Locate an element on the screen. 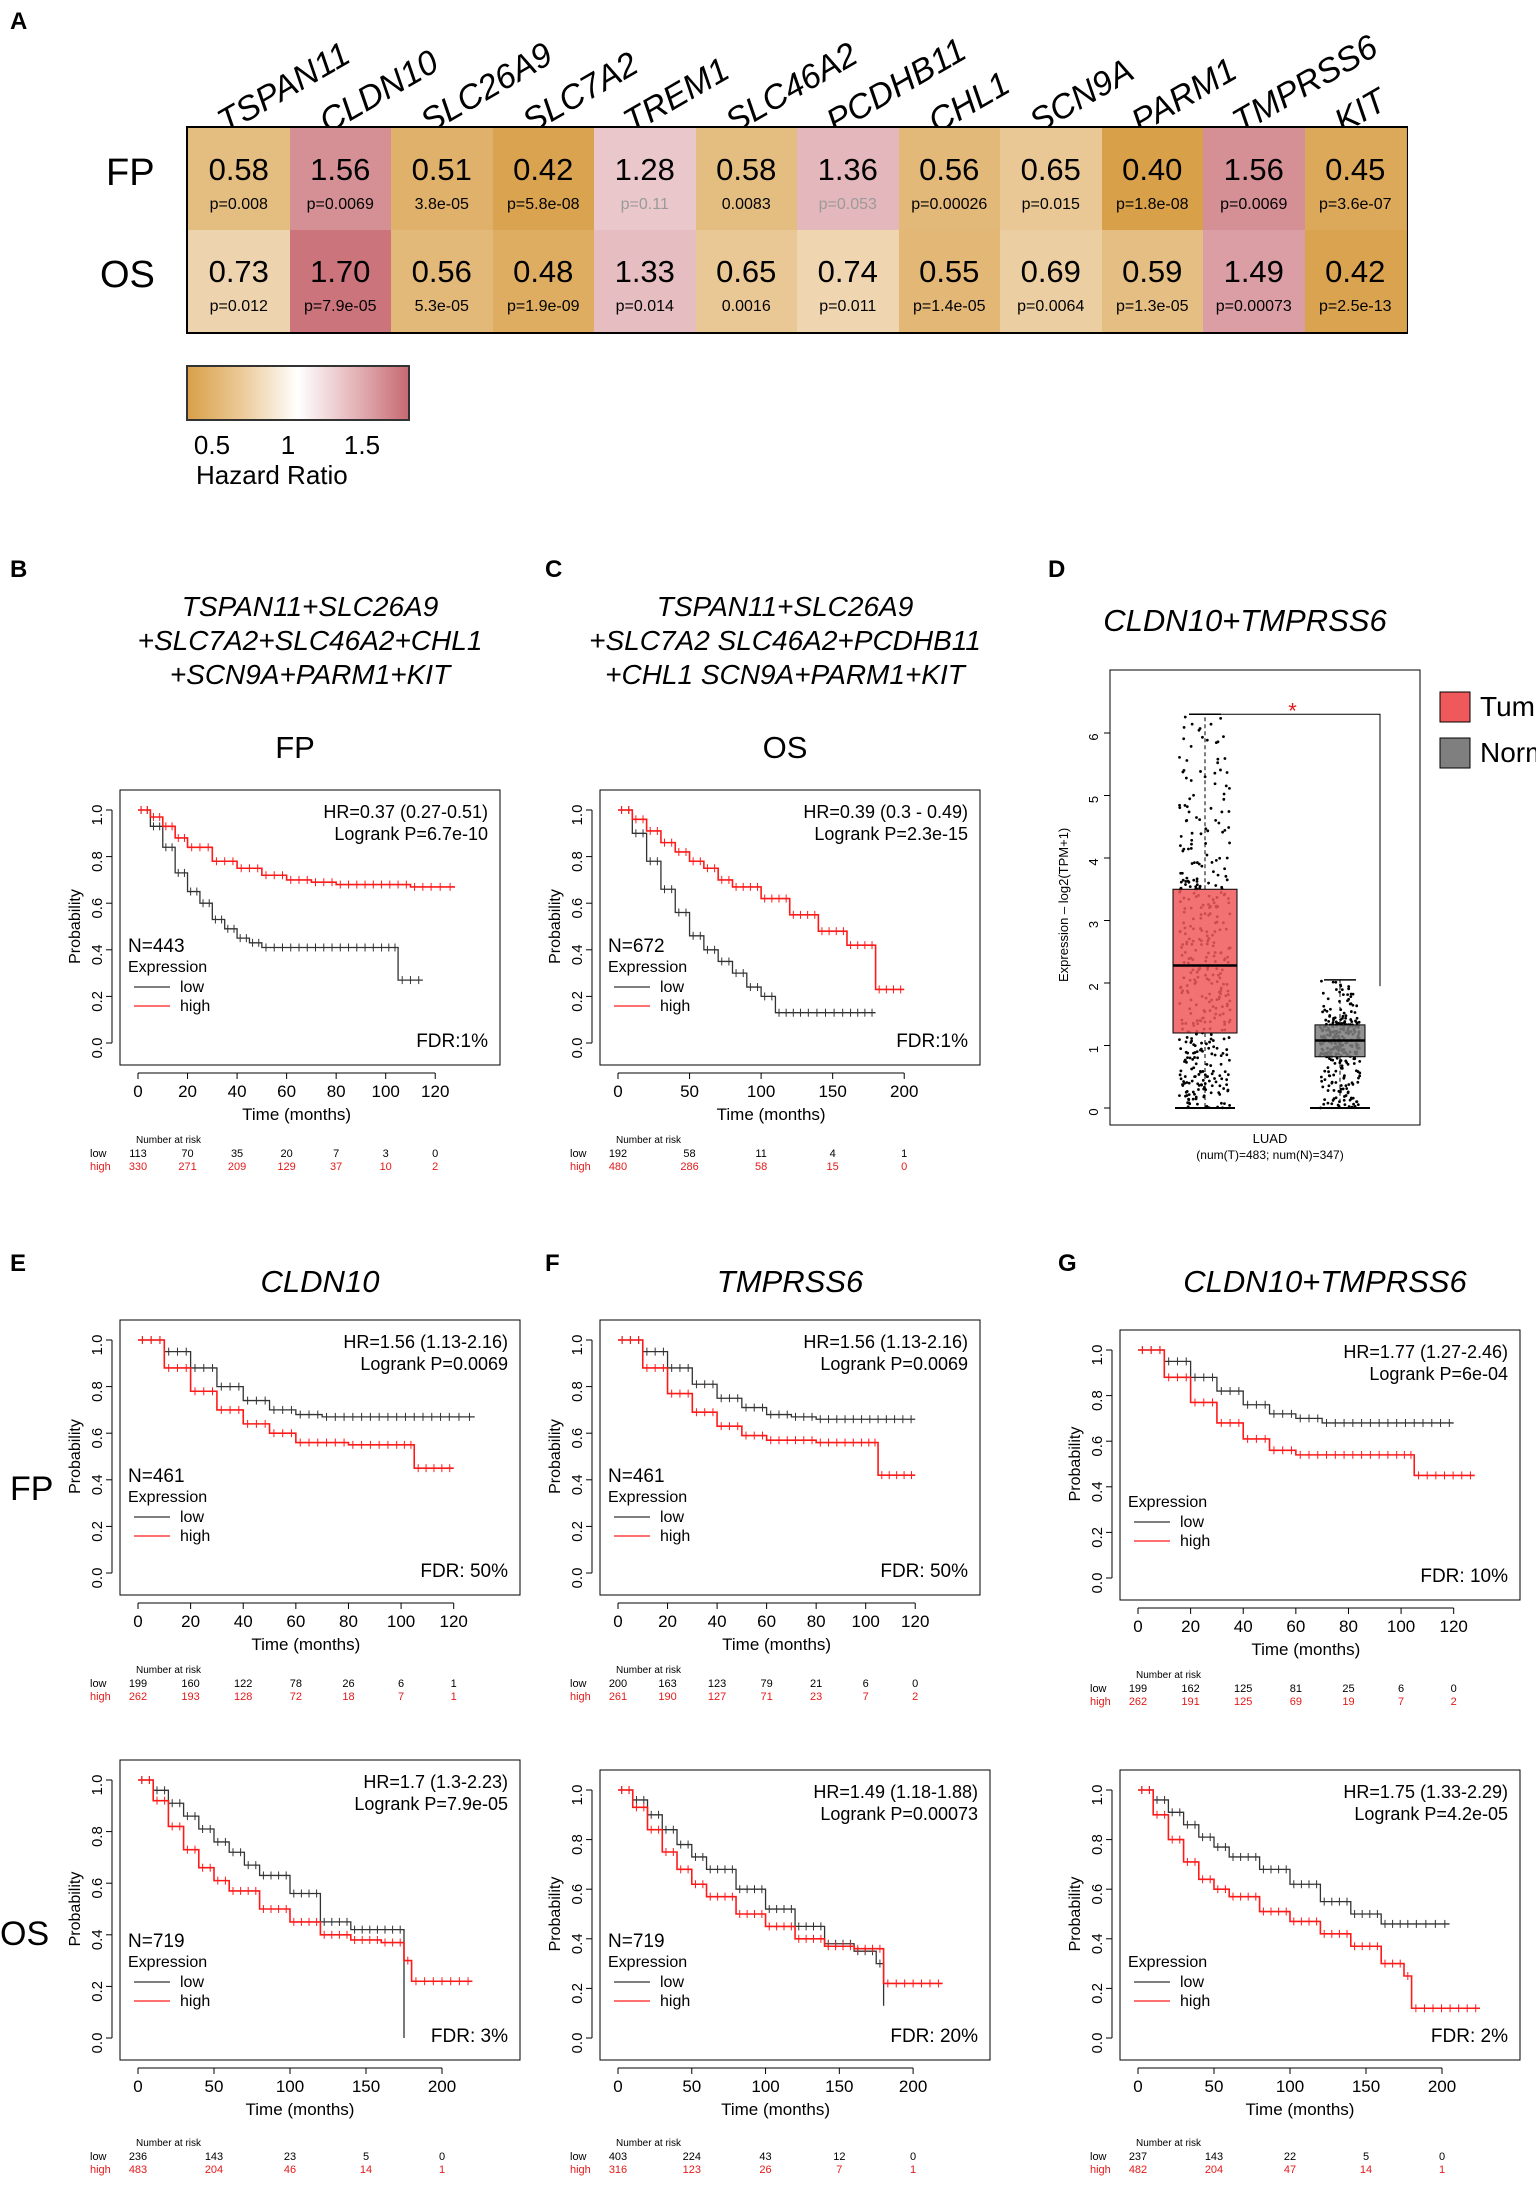  heatmap-p-value: p=0.053 is located at coordinates (847, 204).